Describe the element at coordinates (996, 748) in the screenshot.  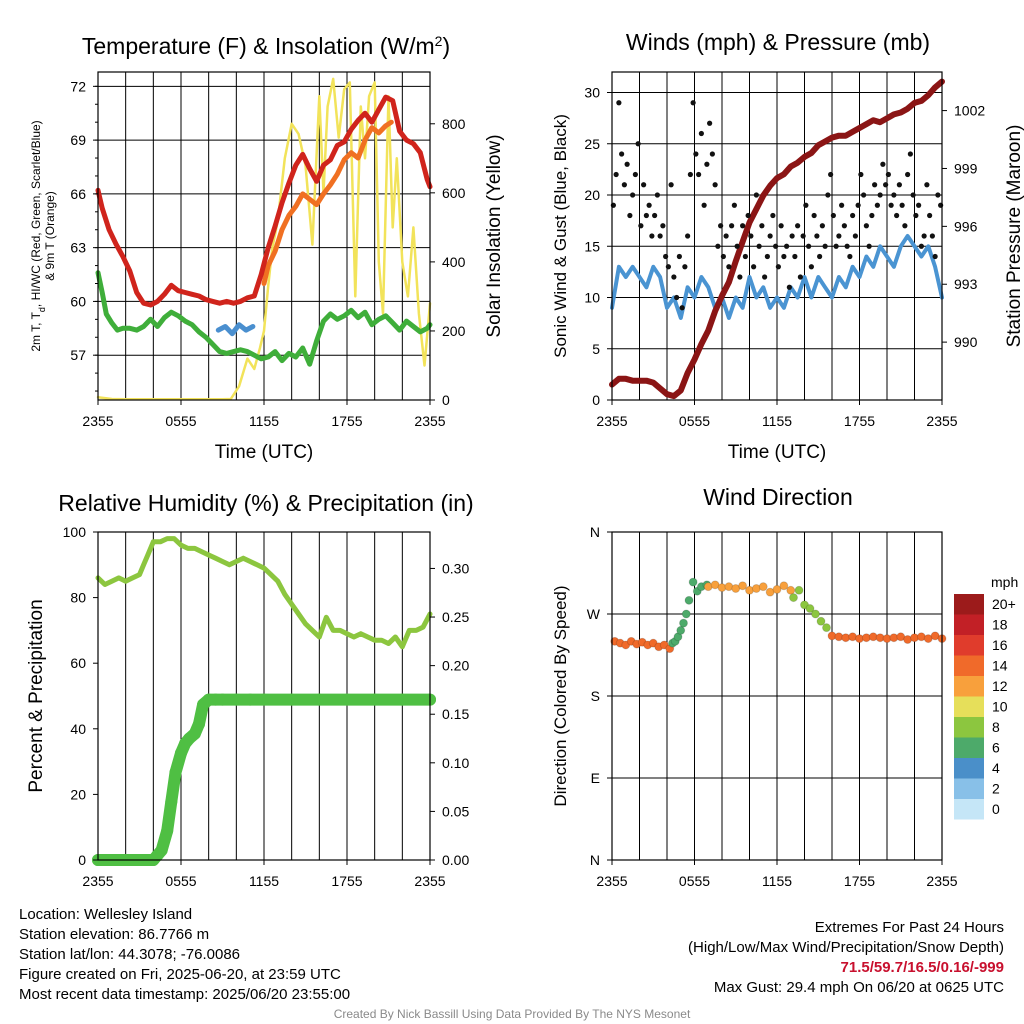
I see `colorbar-label: 6` at that location.